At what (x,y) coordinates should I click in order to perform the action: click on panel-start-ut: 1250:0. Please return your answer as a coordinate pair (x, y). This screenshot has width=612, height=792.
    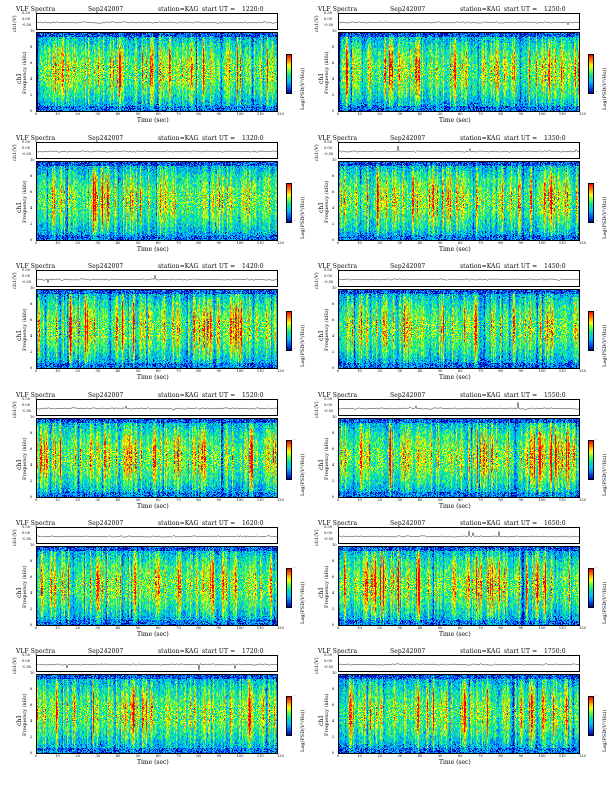
    Looking at the image, I should click on (555, 9).